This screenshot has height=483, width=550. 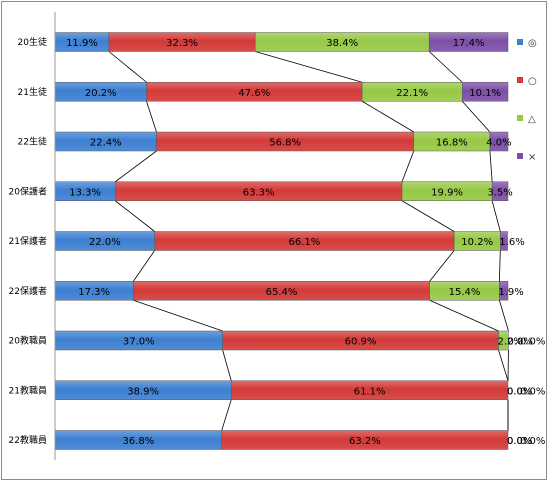 I want to click on data-label: 1.6%, so click(x=511, y=242).